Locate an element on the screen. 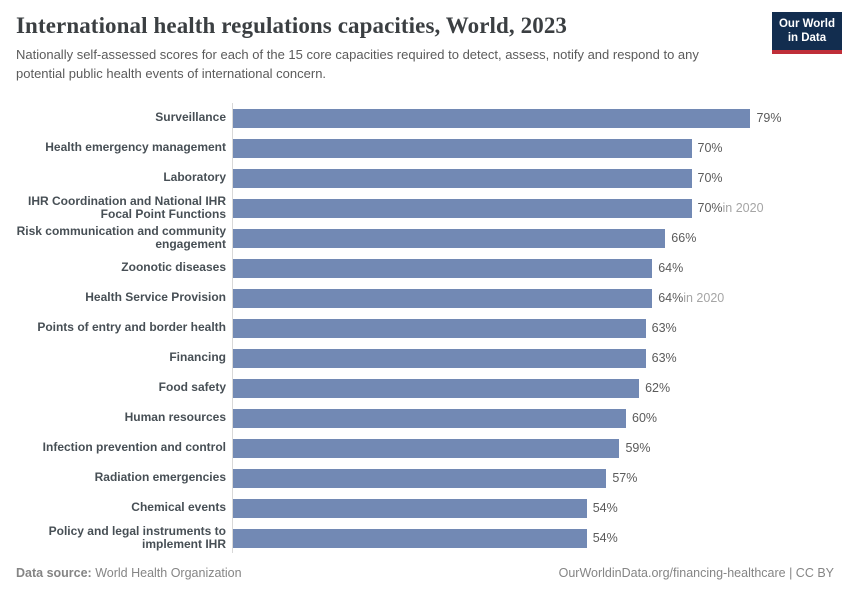 The width and height of the screenshot is (850, 600). value-label: 60% is located at coordinates (645, 418).